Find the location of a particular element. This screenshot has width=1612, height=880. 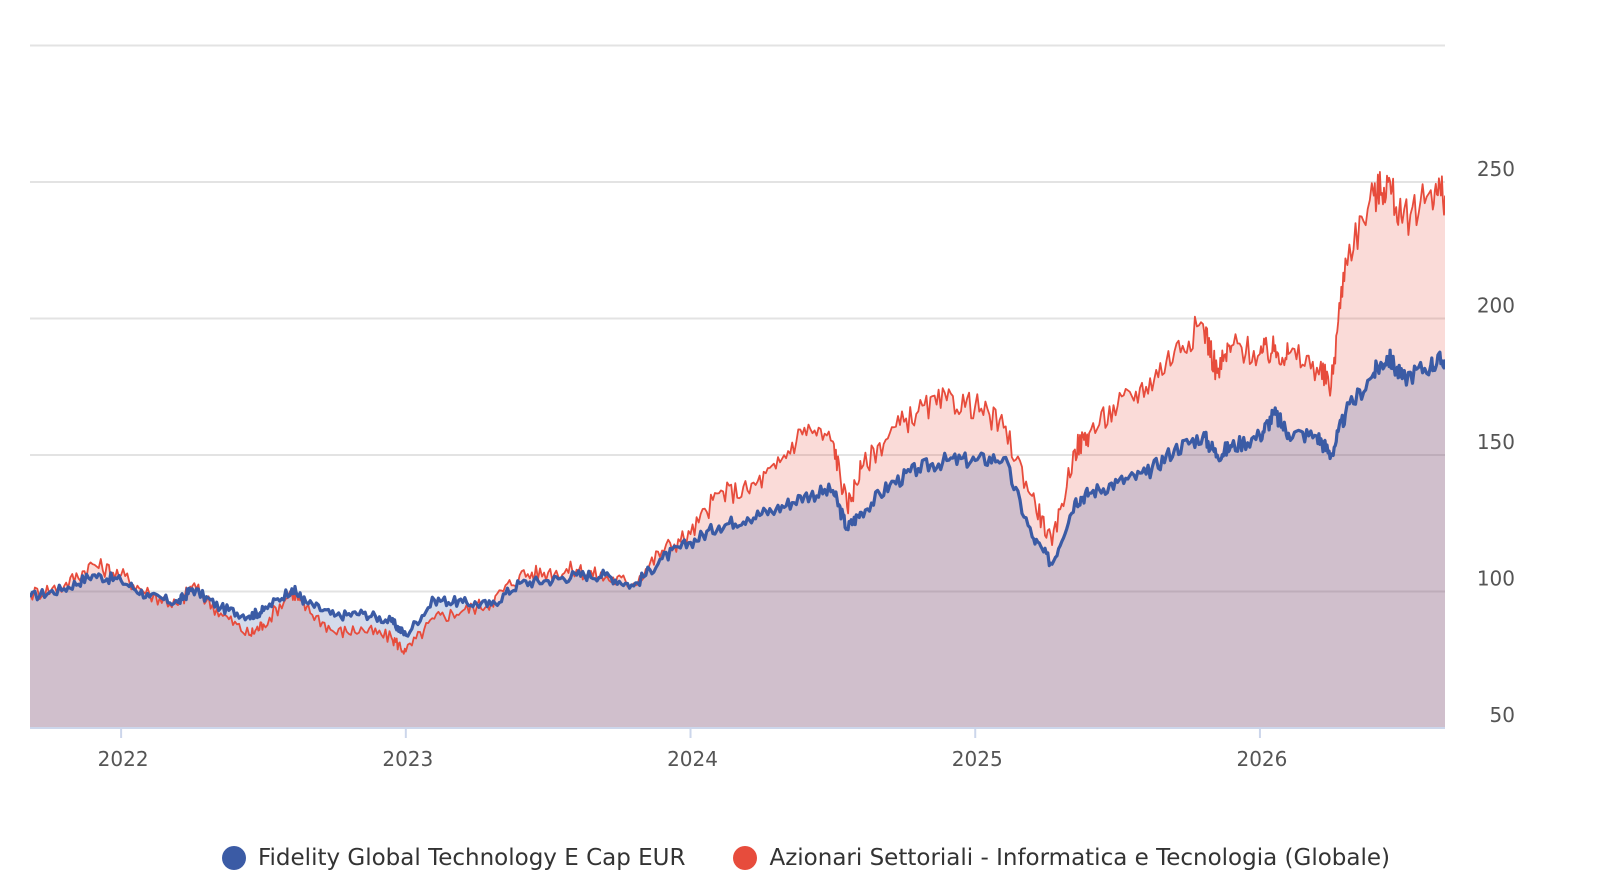

legend-marker-fidelity is located at coordinates (233, 858).